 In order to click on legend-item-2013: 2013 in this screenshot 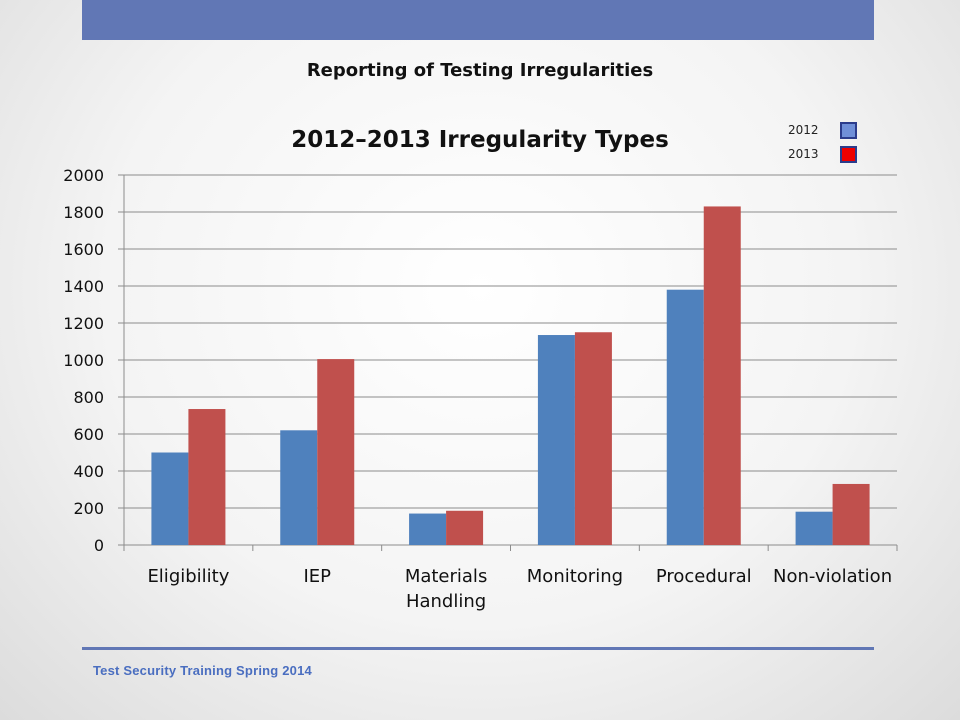, I will do `click(822, 154)`.